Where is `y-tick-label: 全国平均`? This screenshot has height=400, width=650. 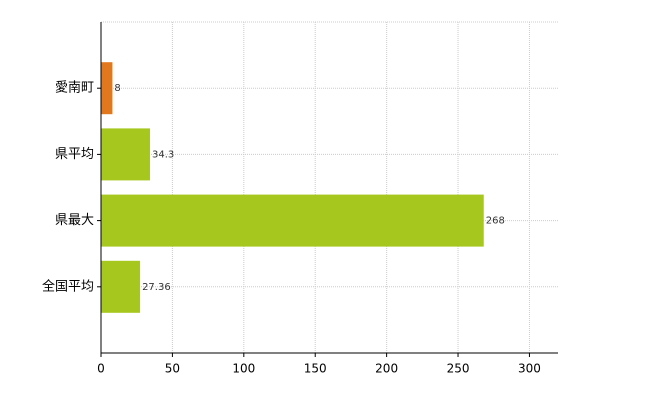
y-tick-label: 全国平均 is located at coordinates (68, 286).